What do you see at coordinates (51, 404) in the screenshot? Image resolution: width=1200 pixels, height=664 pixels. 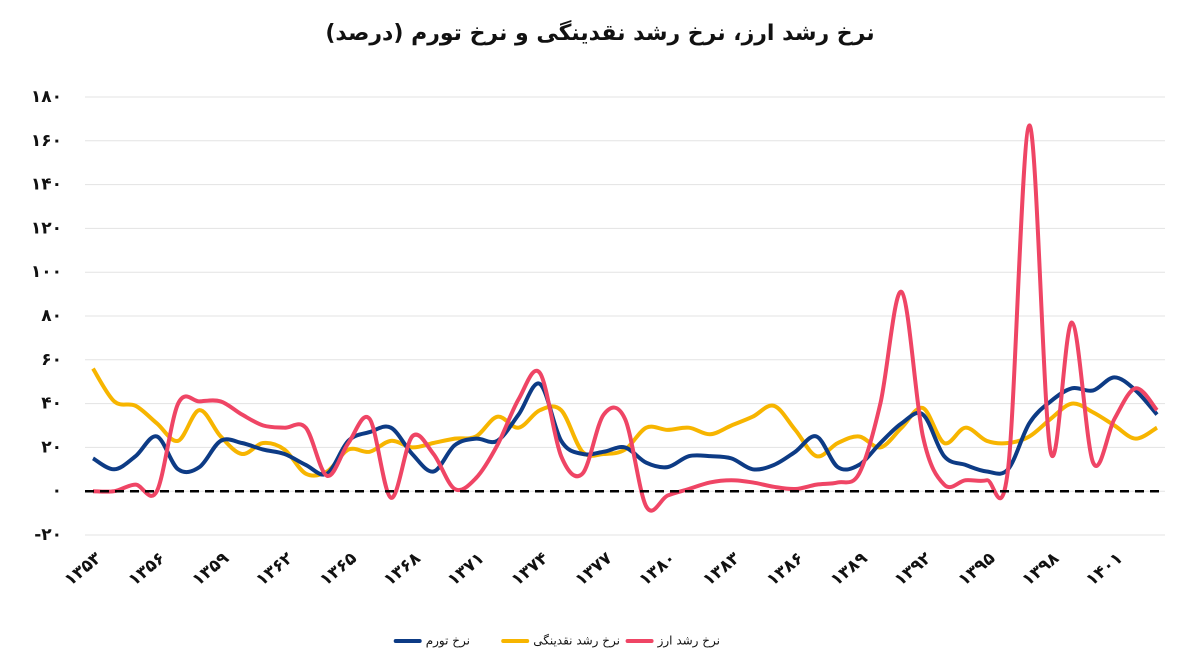 I see `y-tick-label: ۴۰` at bounding box center [51, 404].